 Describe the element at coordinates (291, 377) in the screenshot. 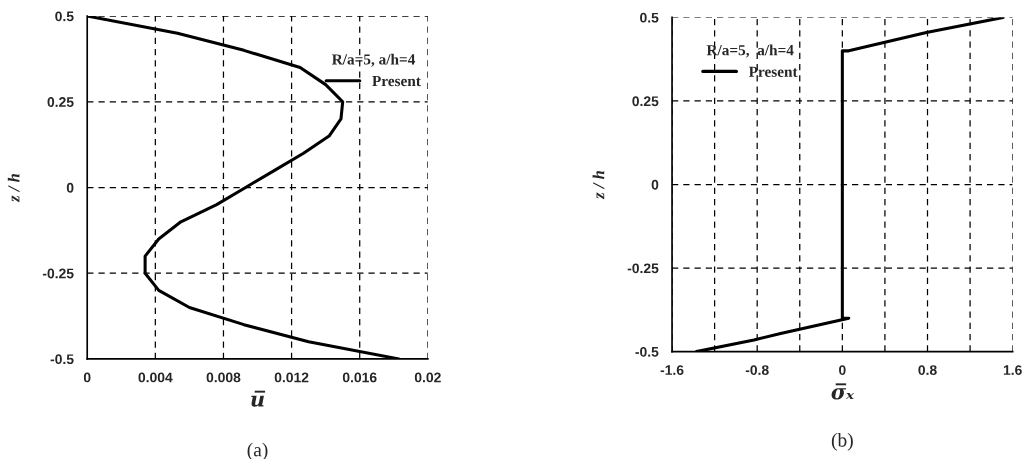

I see `x-tick-label: 0.012` at that location.